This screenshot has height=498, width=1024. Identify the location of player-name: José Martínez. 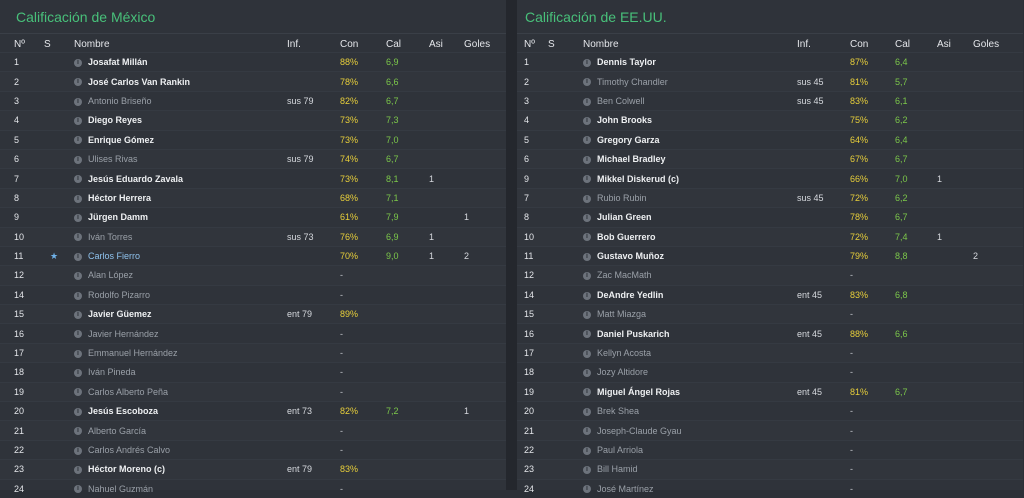
(625, 488).